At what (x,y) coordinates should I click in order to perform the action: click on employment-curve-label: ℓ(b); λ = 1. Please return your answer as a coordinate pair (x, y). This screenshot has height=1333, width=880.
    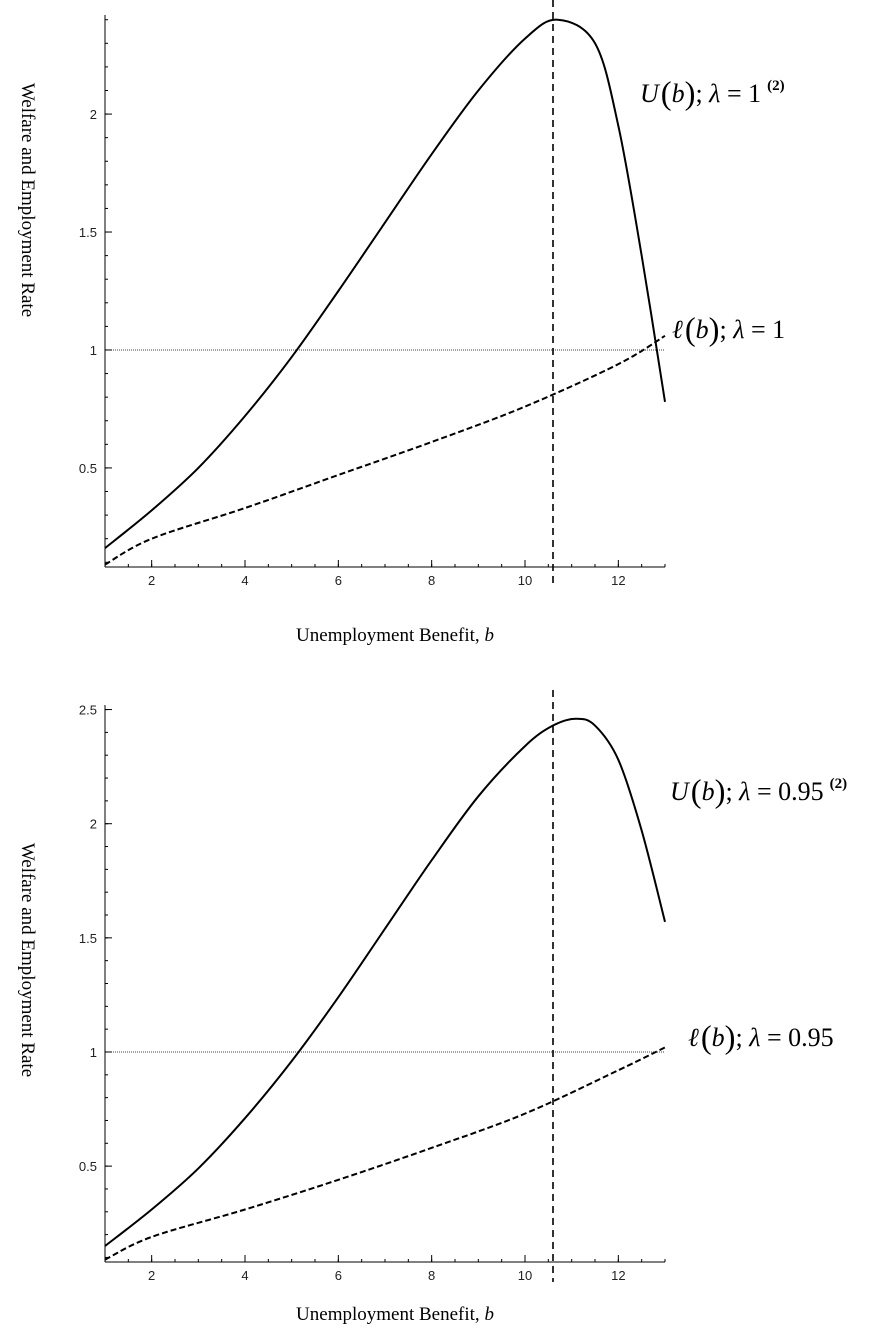
    Looking at the image, I should click on (728, 330).